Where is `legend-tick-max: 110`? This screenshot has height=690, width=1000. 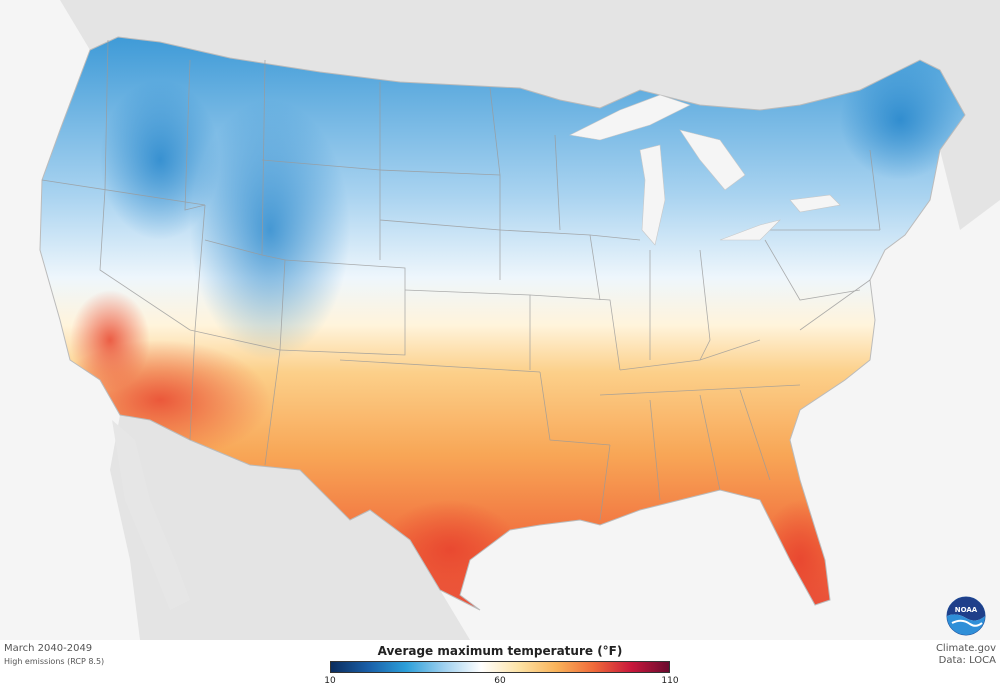 legend-tick-max: 110 is located at coordinates (670, 681).